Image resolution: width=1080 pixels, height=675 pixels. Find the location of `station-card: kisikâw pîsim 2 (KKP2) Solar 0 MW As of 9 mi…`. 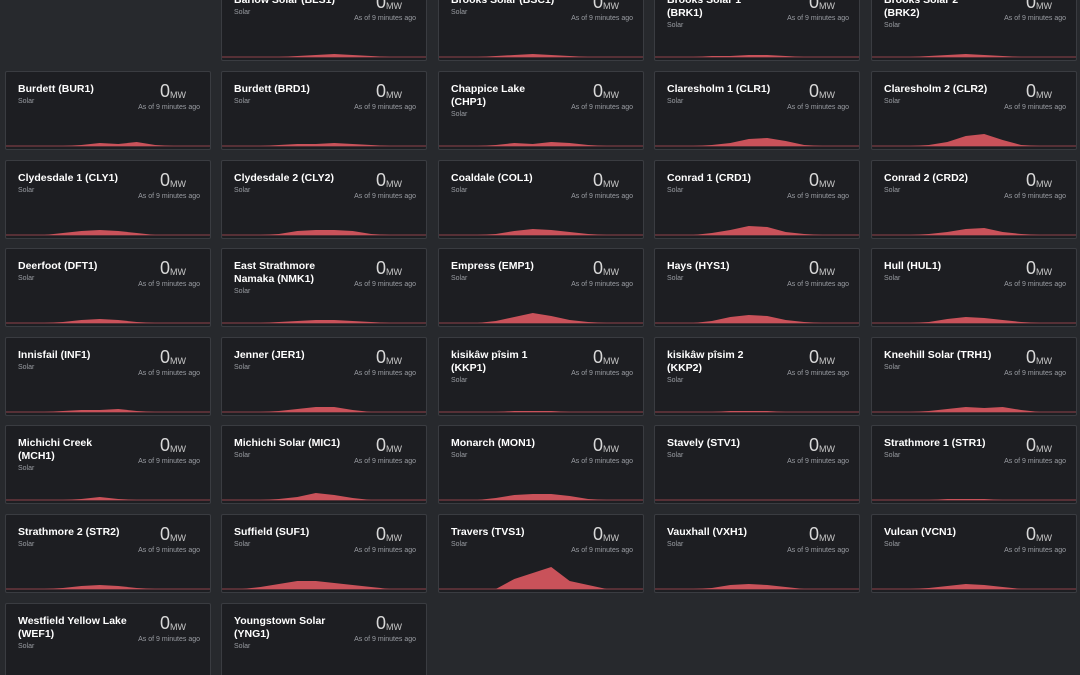

station-card: kisikâw pîsim 2 (KKP2) Solar 0 MW As of 9 mi… is located at coordinates (757, 376).